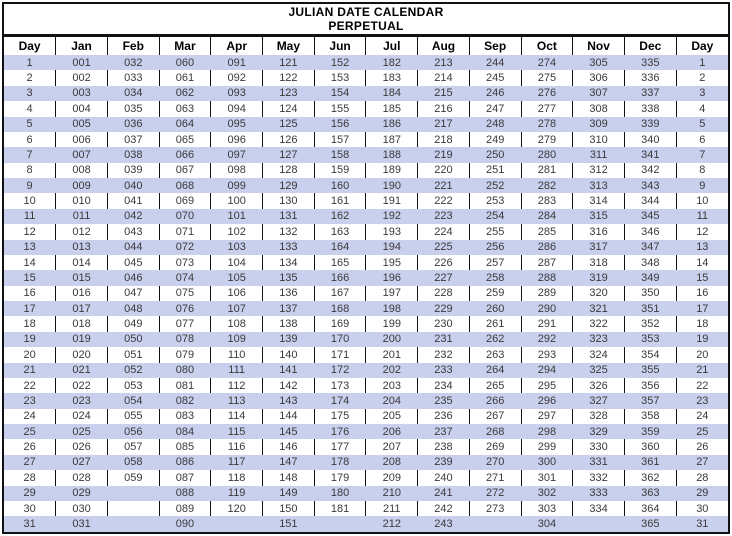  What do you see at coordinates (288, 63) in the screenshot?
I see `julian-date-cell: 121` at bounding box center [288, 63].